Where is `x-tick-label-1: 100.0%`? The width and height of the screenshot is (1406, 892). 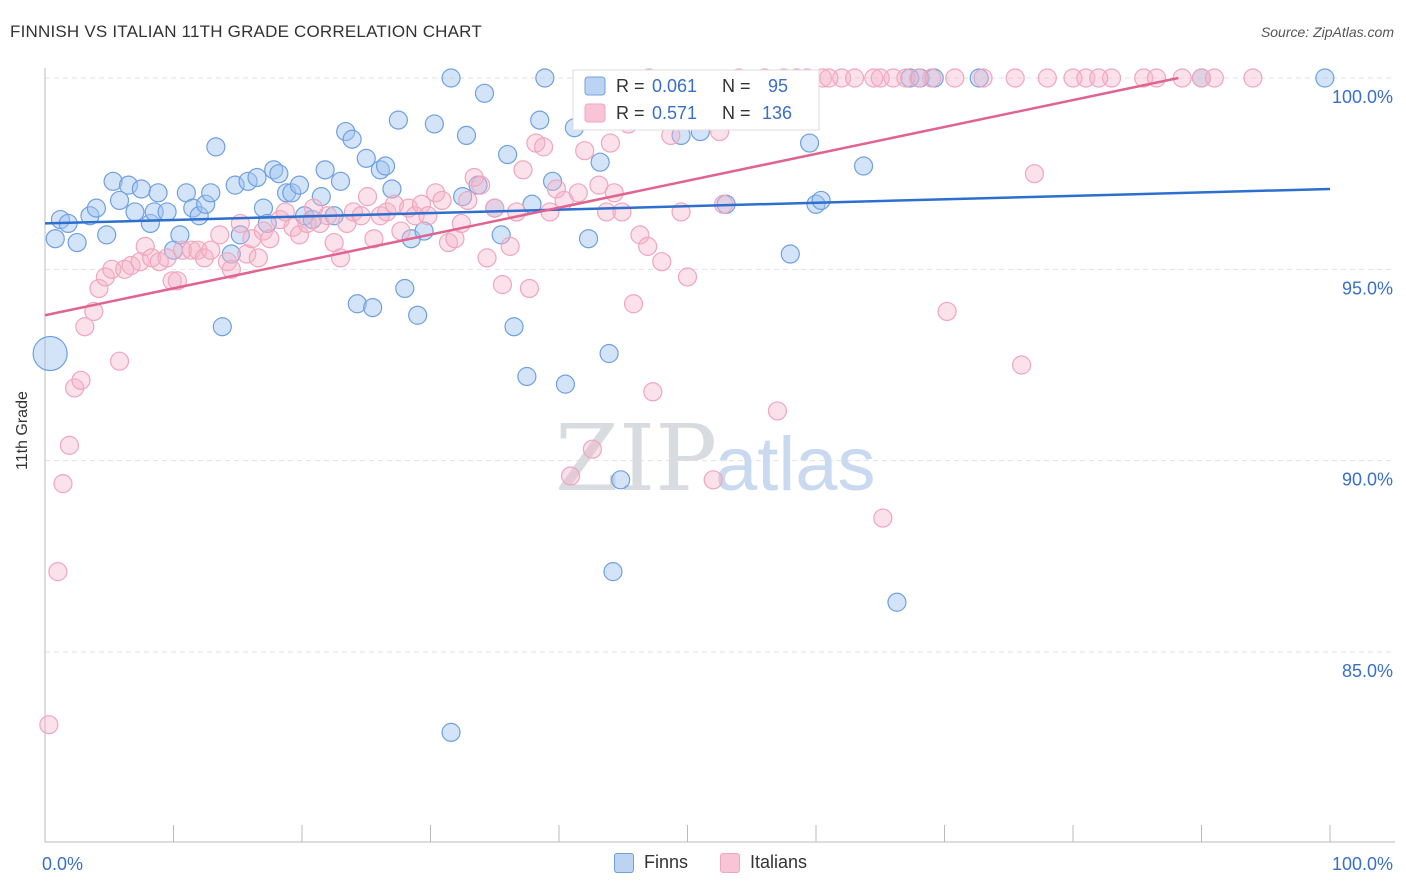
x-tick-label-1: 100.0% is located at coordinates (1362, 864).